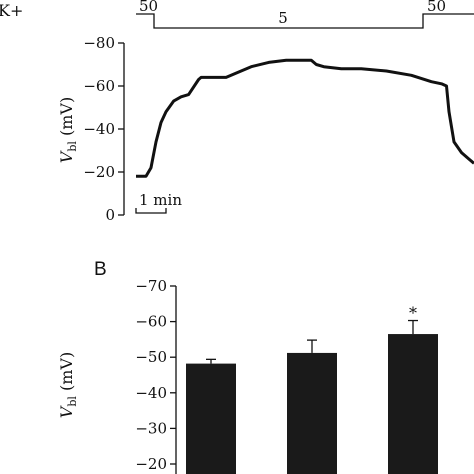 The height and width of the screenshot is (474, 474). I want to click on panel-a-tick-label: −20, so click(99, 172).